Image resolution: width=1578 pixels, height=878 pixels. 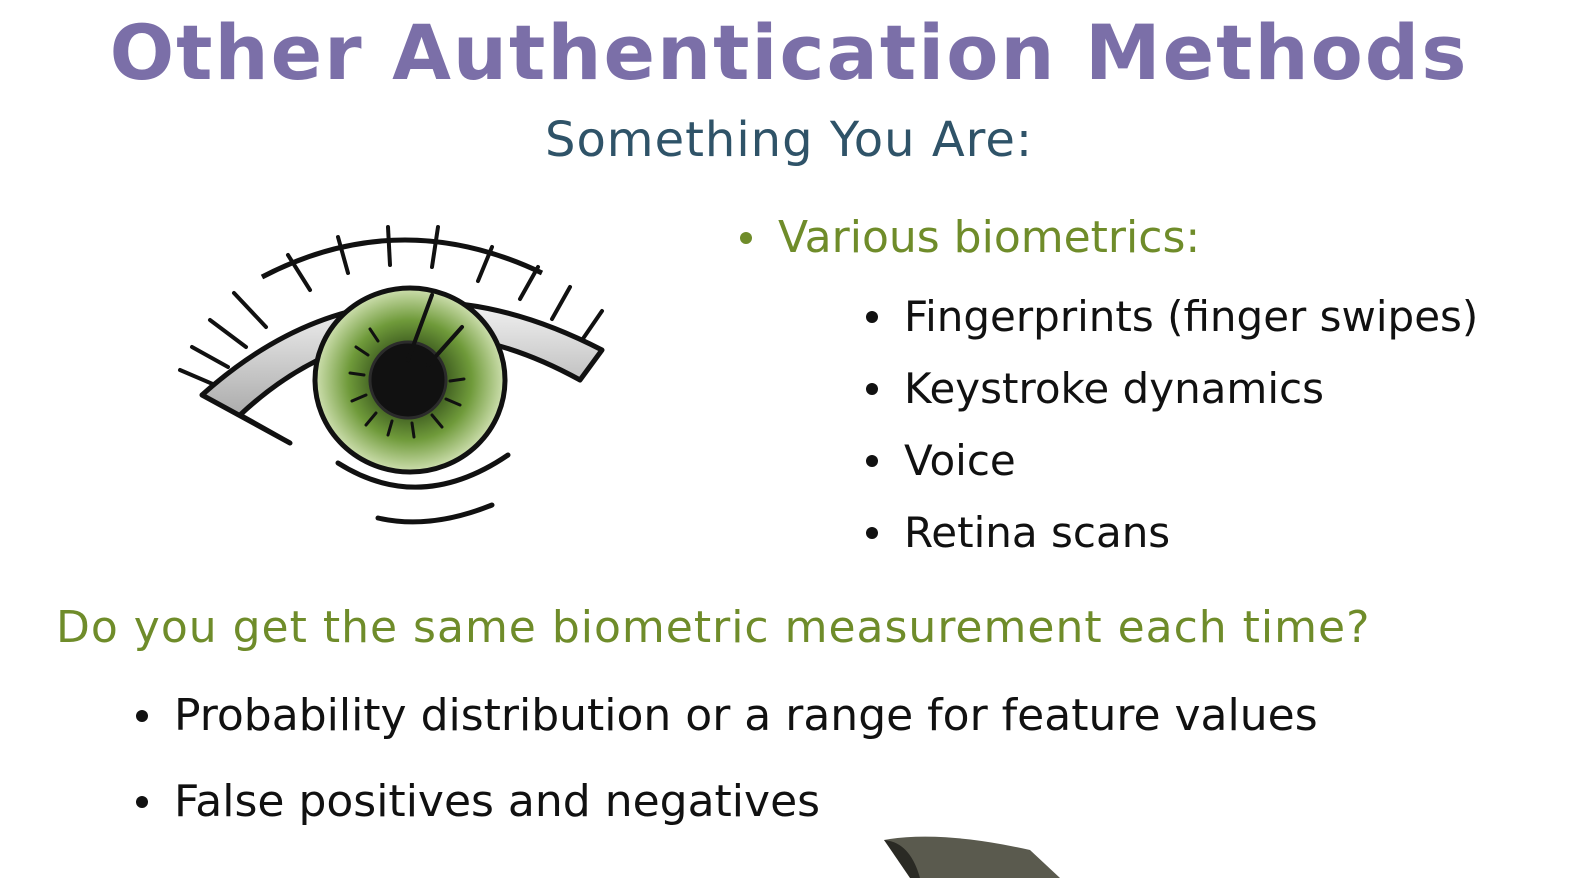 I want to click on list-item: Keystroke dynamics, so click(x=1095, y=388).